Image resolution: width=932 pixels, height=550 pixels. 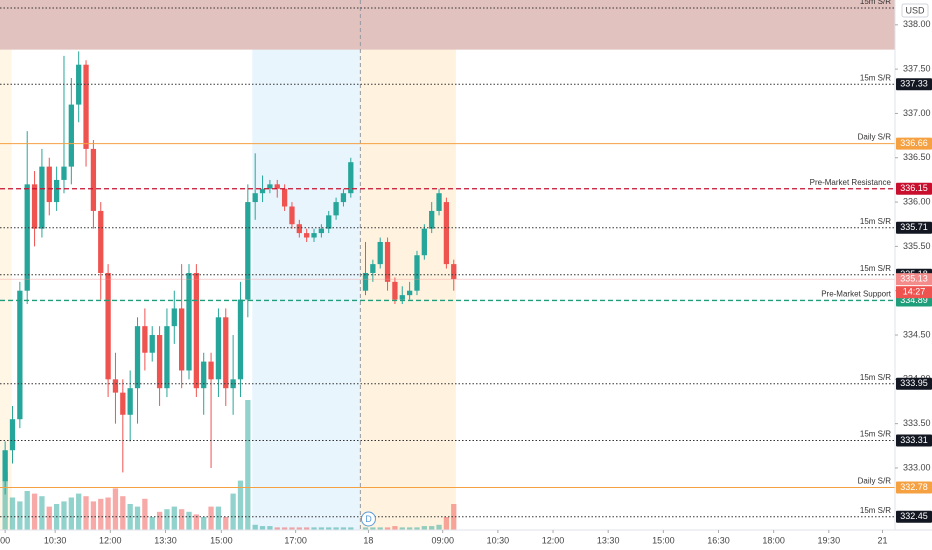 I want to click on currency-label: USD, so click(x=915, y=10).